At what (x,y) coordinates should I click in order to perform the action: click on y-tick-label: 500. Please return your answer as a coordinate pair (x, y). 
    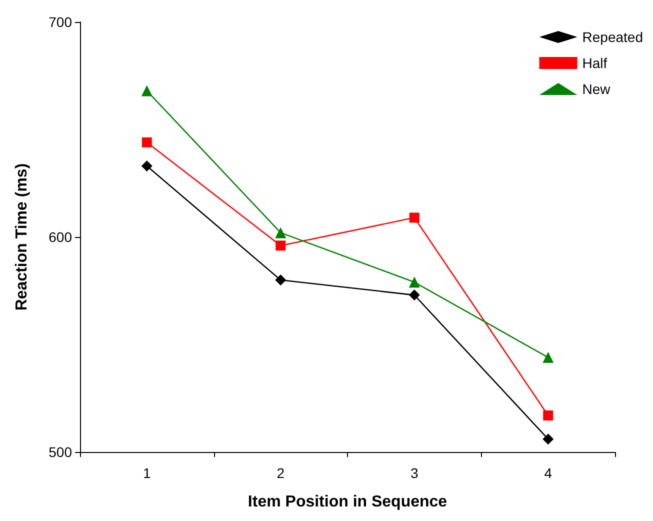
    Looking at the image, I should click on (60, 452).